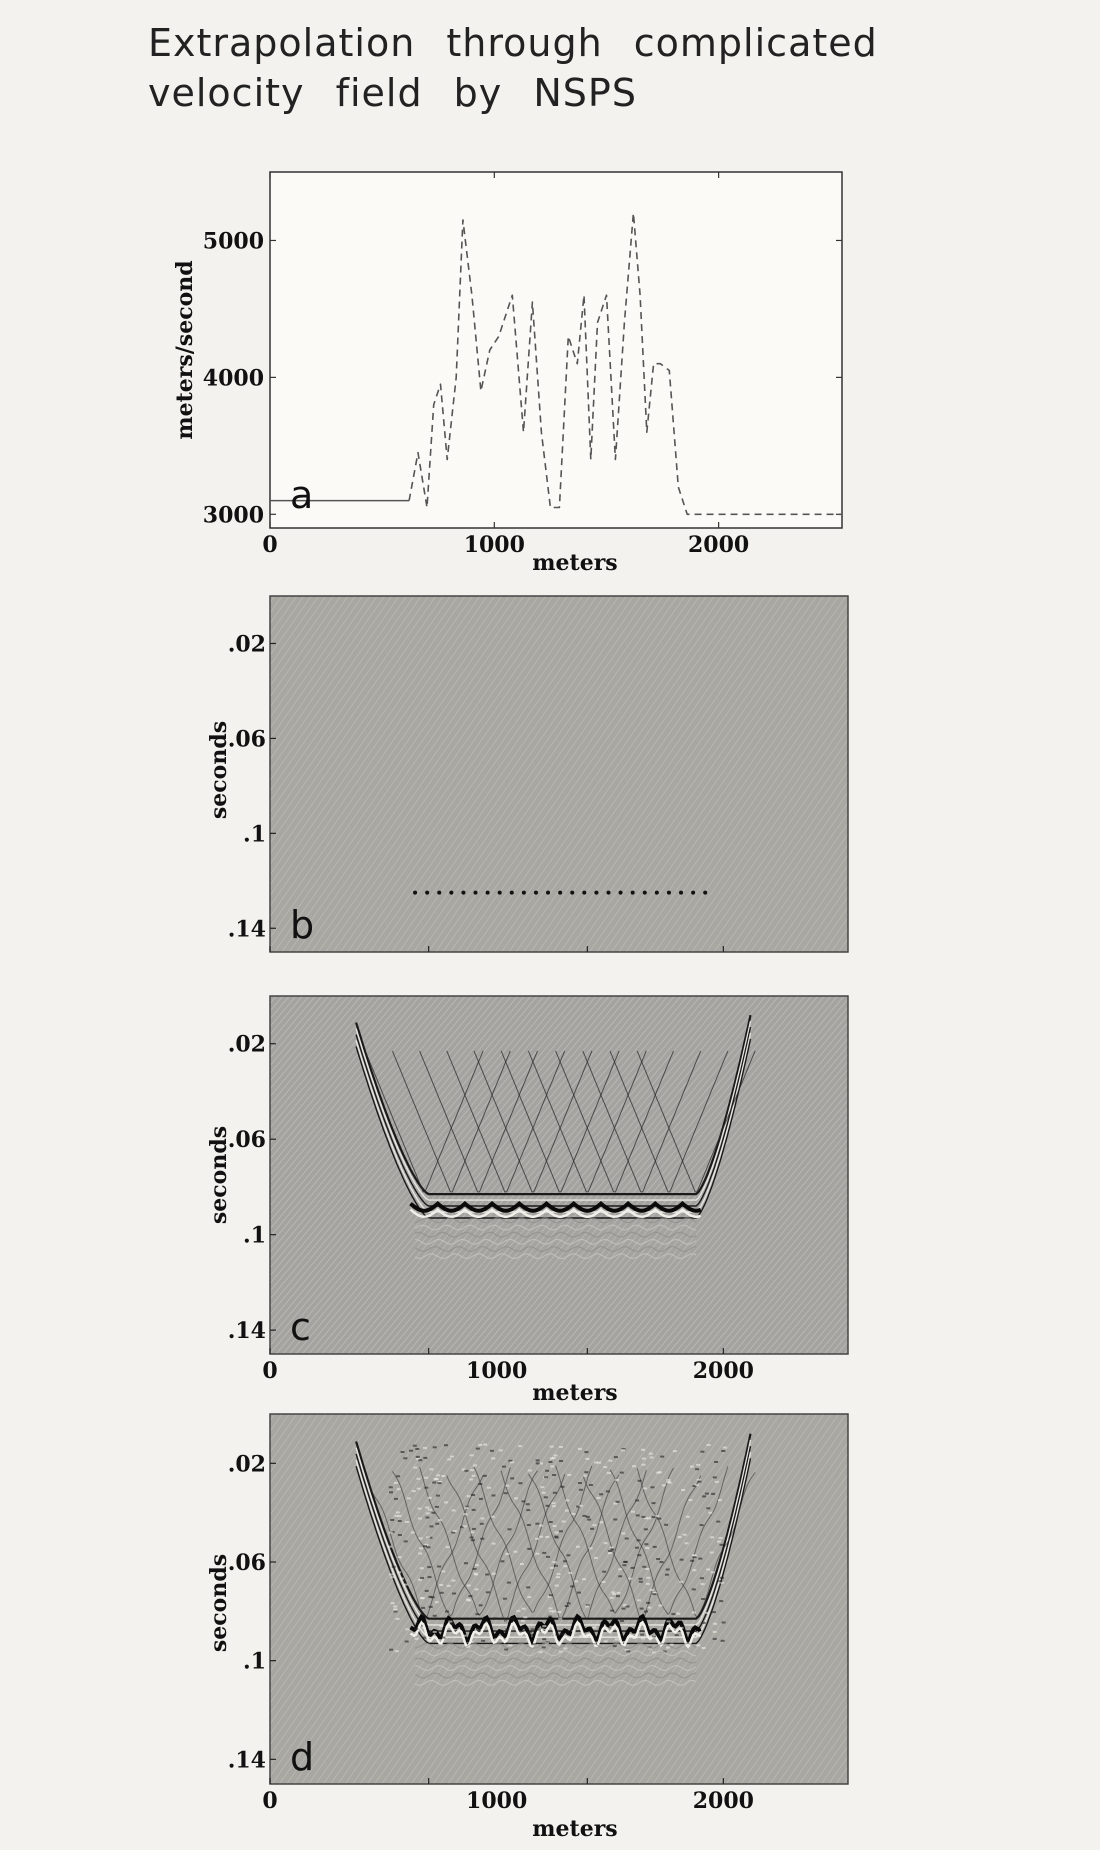  Describe the element at coordinates (556, 350) in the screenshot. I see `plot-frame` at that location.